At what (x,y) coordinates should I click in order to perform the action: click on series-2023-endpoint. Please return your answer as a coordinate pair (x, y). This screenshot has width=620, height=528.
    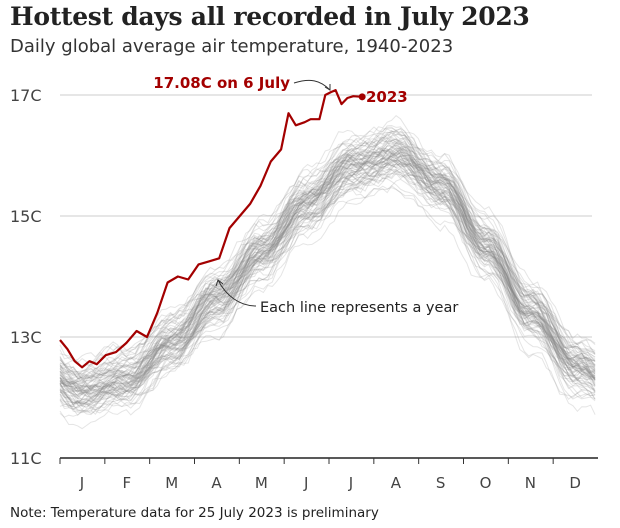
    Looking at the image, I should click on (362, 97).